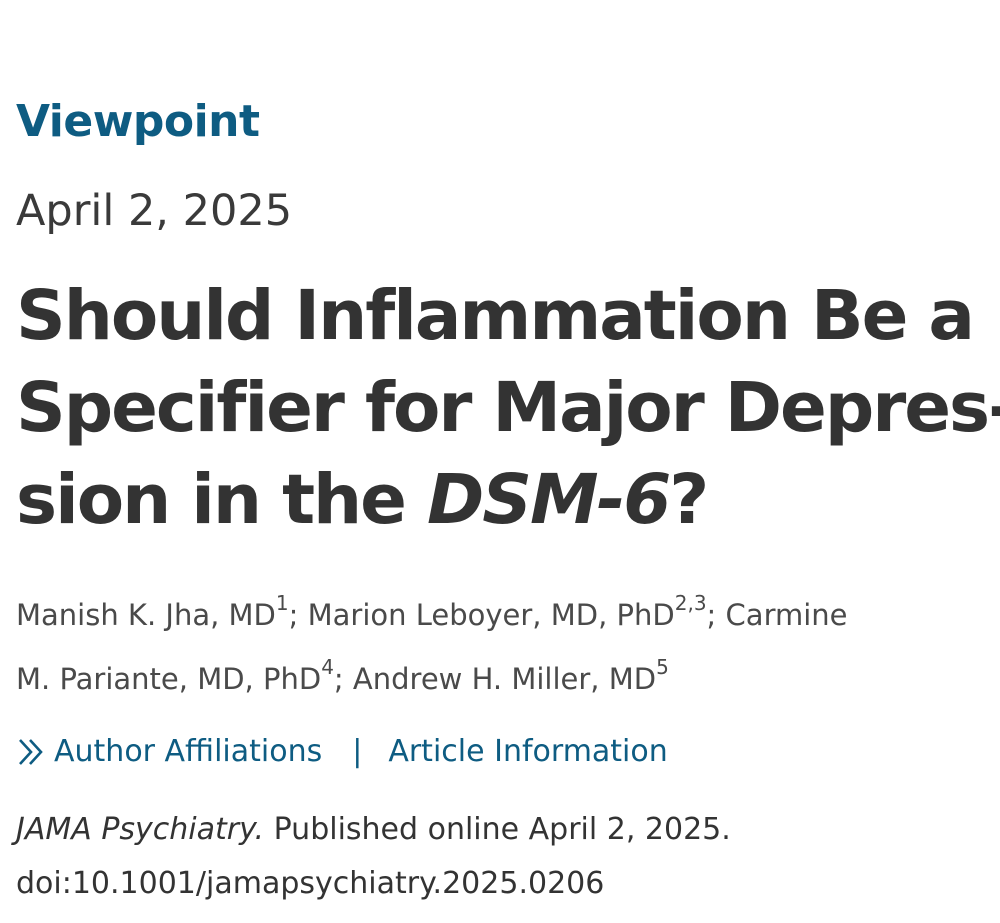  I want to click on affiliation-sup: 4, so click(327, 667).